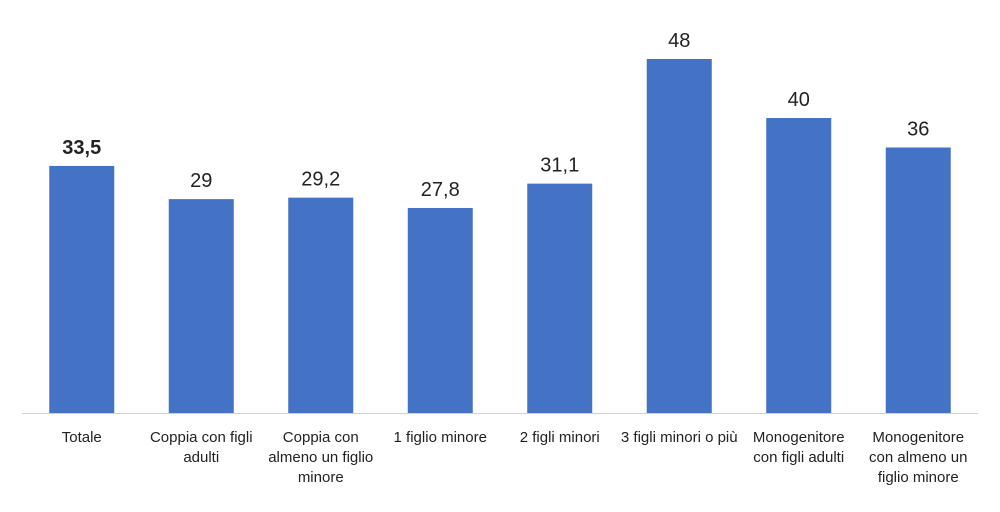 Image resolution: width=1000 pixels, height=512 pixels. What do you see at coordinates (440, 437) in the screenshot?
I see `x-tick-label: 1 figlio minore` at bounding box center [440, 437].